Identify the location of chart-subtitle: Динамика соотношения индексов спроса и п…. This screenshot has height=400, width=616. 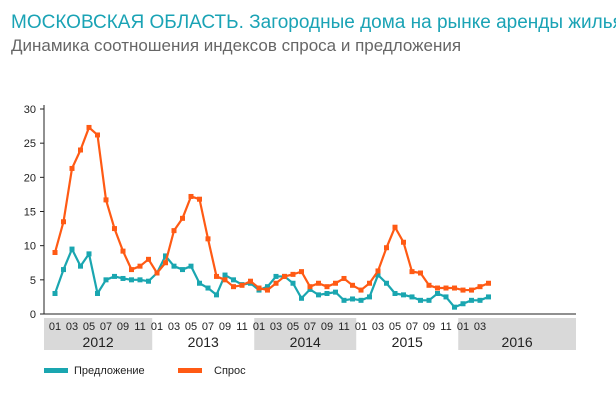
(236, 45).